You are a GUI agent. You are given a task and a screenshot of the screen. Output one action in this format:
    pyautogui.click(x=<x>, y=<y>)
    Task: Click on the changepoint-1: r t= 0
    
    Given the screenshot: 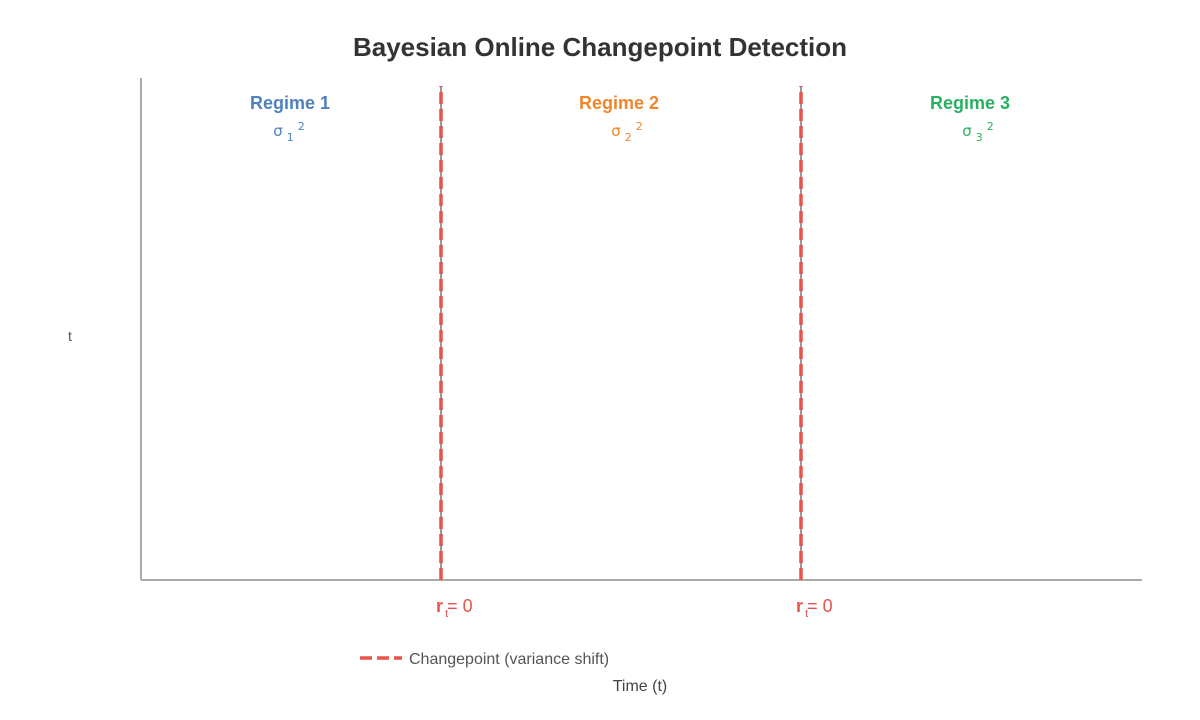 What is the action you would take?
    pyautogui.click(x=454, y=353)
    